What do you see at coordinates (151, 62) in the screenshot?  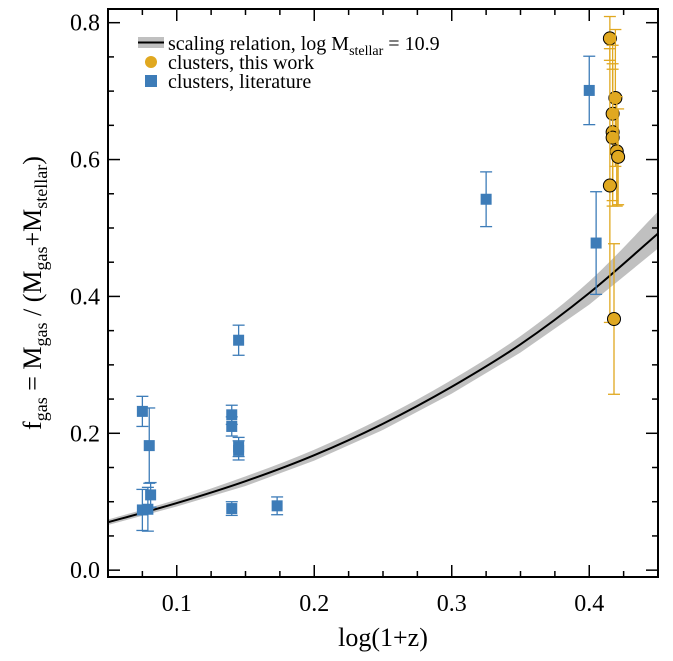 I see `legend-this-work-marker` at bounding box center [151, 62].